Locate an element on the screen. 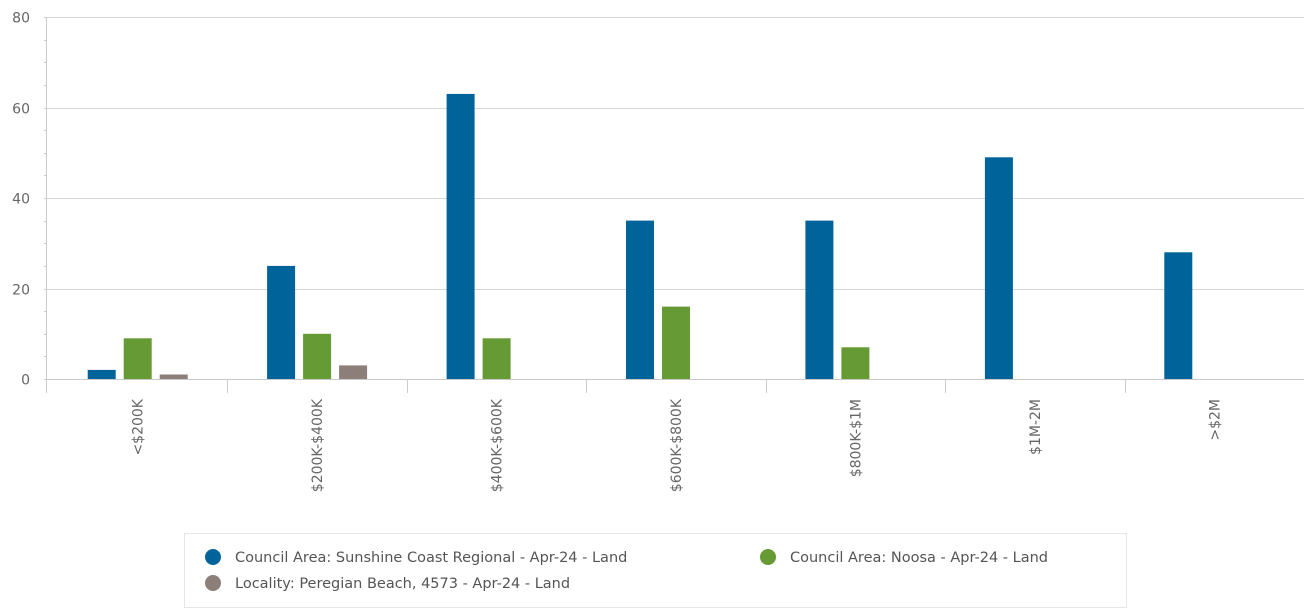  x-tick-label: $600K-$800K is located at coordinates (677, 445).